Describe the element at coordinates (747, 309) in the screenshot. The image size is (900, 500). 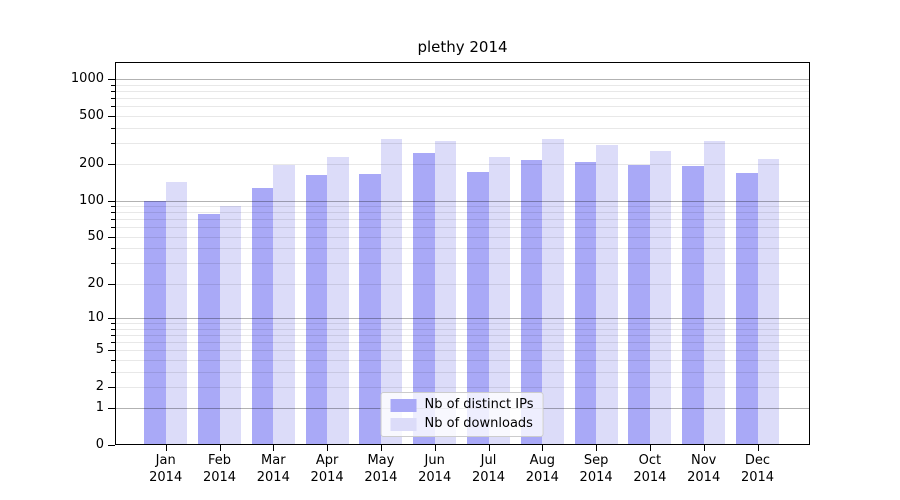
I see `bar-dec-distinct-ips` at that location.